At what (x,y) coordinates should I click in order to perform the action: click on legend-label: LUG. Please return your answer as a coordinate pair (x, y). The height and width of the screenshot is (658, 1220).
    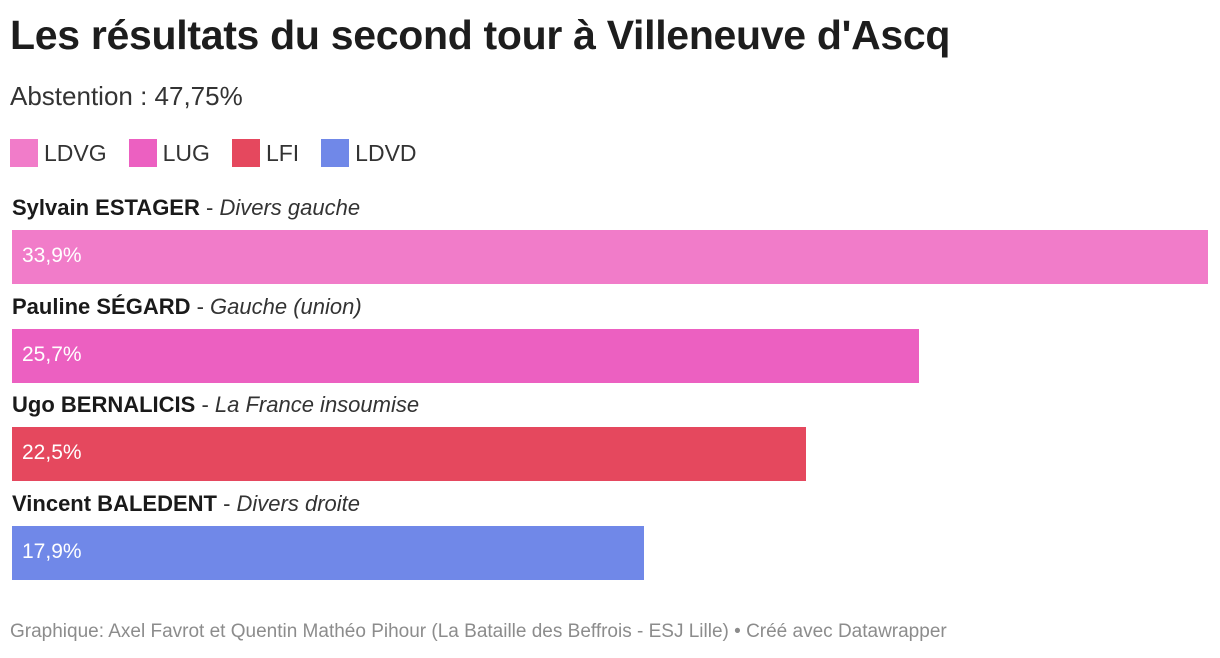
    Looking at the image, I should click on (186, 152).